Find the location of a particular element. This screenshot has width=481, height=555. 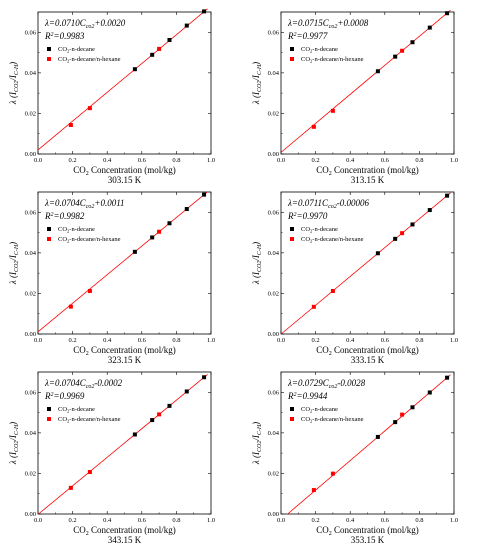

temperature-label: 303.15 K is located at coordinates (125, 180).